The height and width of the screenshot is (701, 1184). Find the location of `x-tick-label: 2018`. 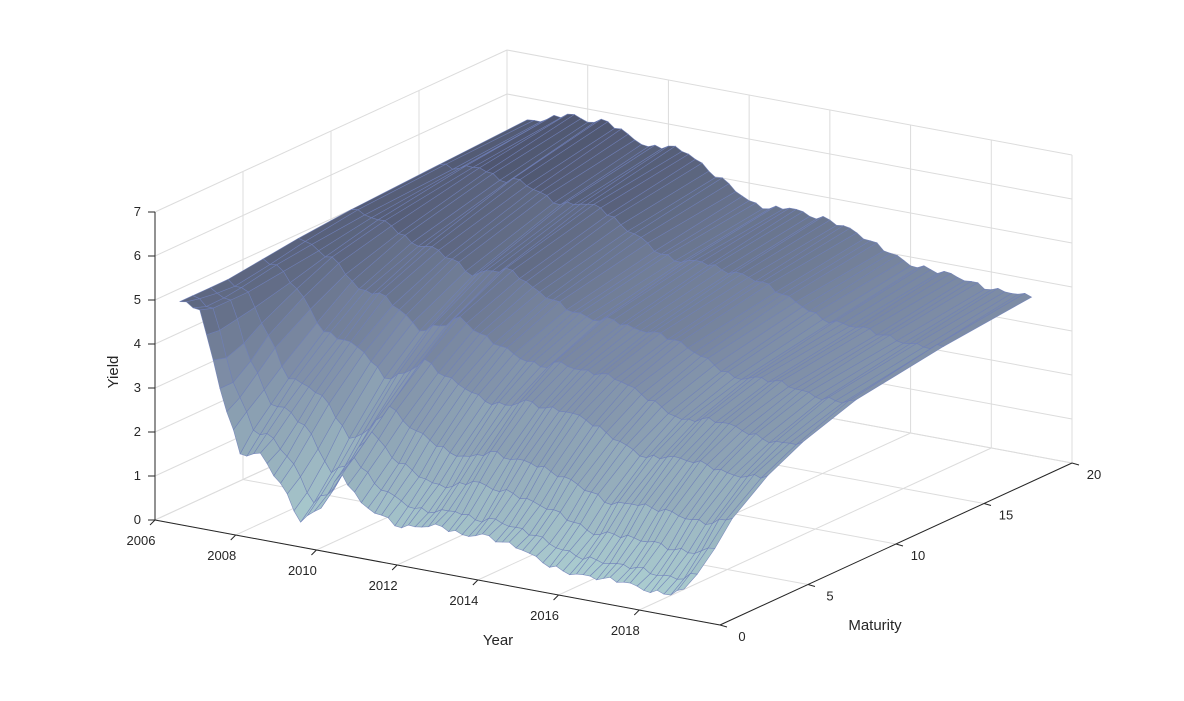

x-tick-label: 2018 is located at coordinates (625, 630).